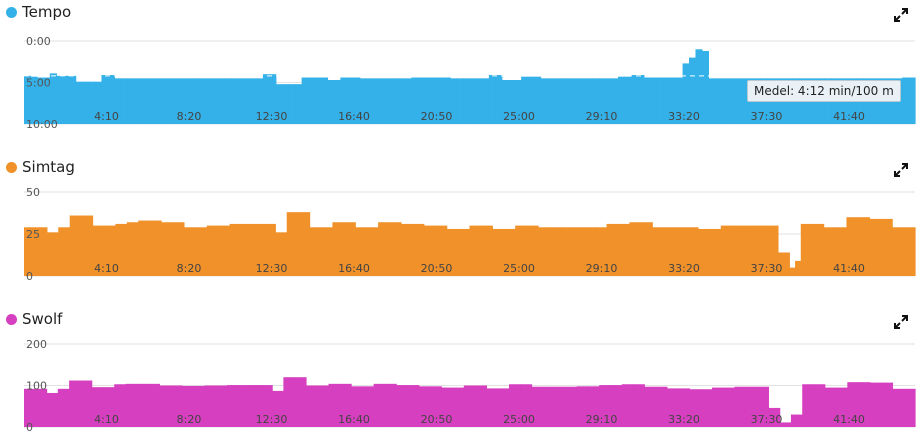 This screenshot has height=448, width=922. What do you see at coordinates (42, 124) in the screenshot?
I see `y-tick-label: 10:00` at bounding box center [42, 124].